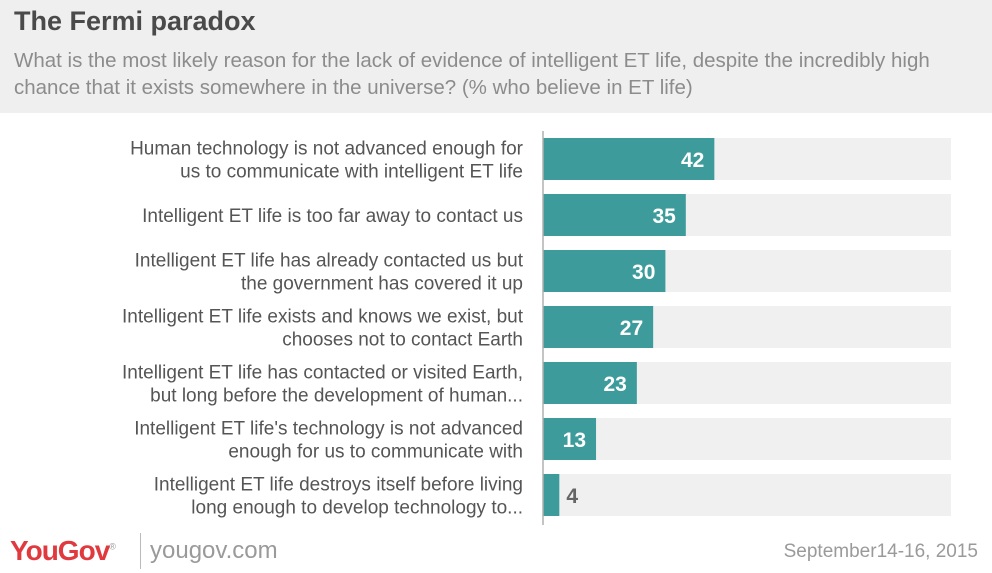 Image resolution: width=992 pixels, height=573 pixels. Describe the element at coordinates (402, 340) in the screenshot. I see `category-label: chooses not to contact Earth` at that location.